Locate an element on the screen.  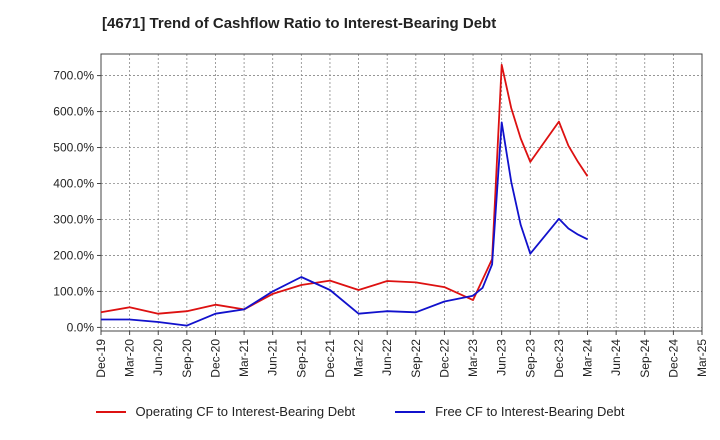
x-tick-label: Dec-21 is located at coordinates (330, 358).